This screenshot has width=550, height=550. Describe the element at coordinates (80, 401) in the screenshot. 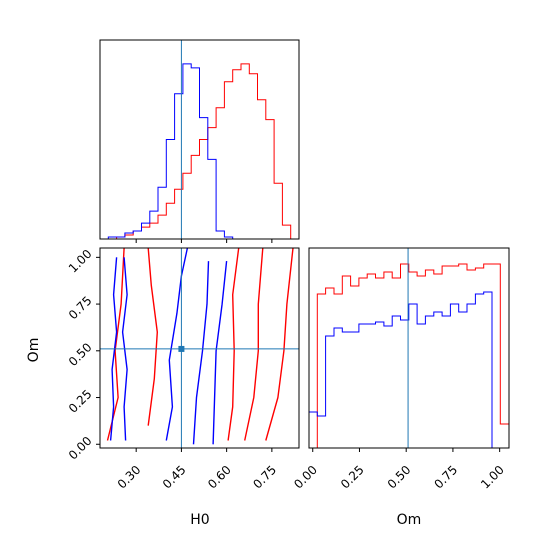

I see `om-y-tick-label-1: 0.25` at that location.